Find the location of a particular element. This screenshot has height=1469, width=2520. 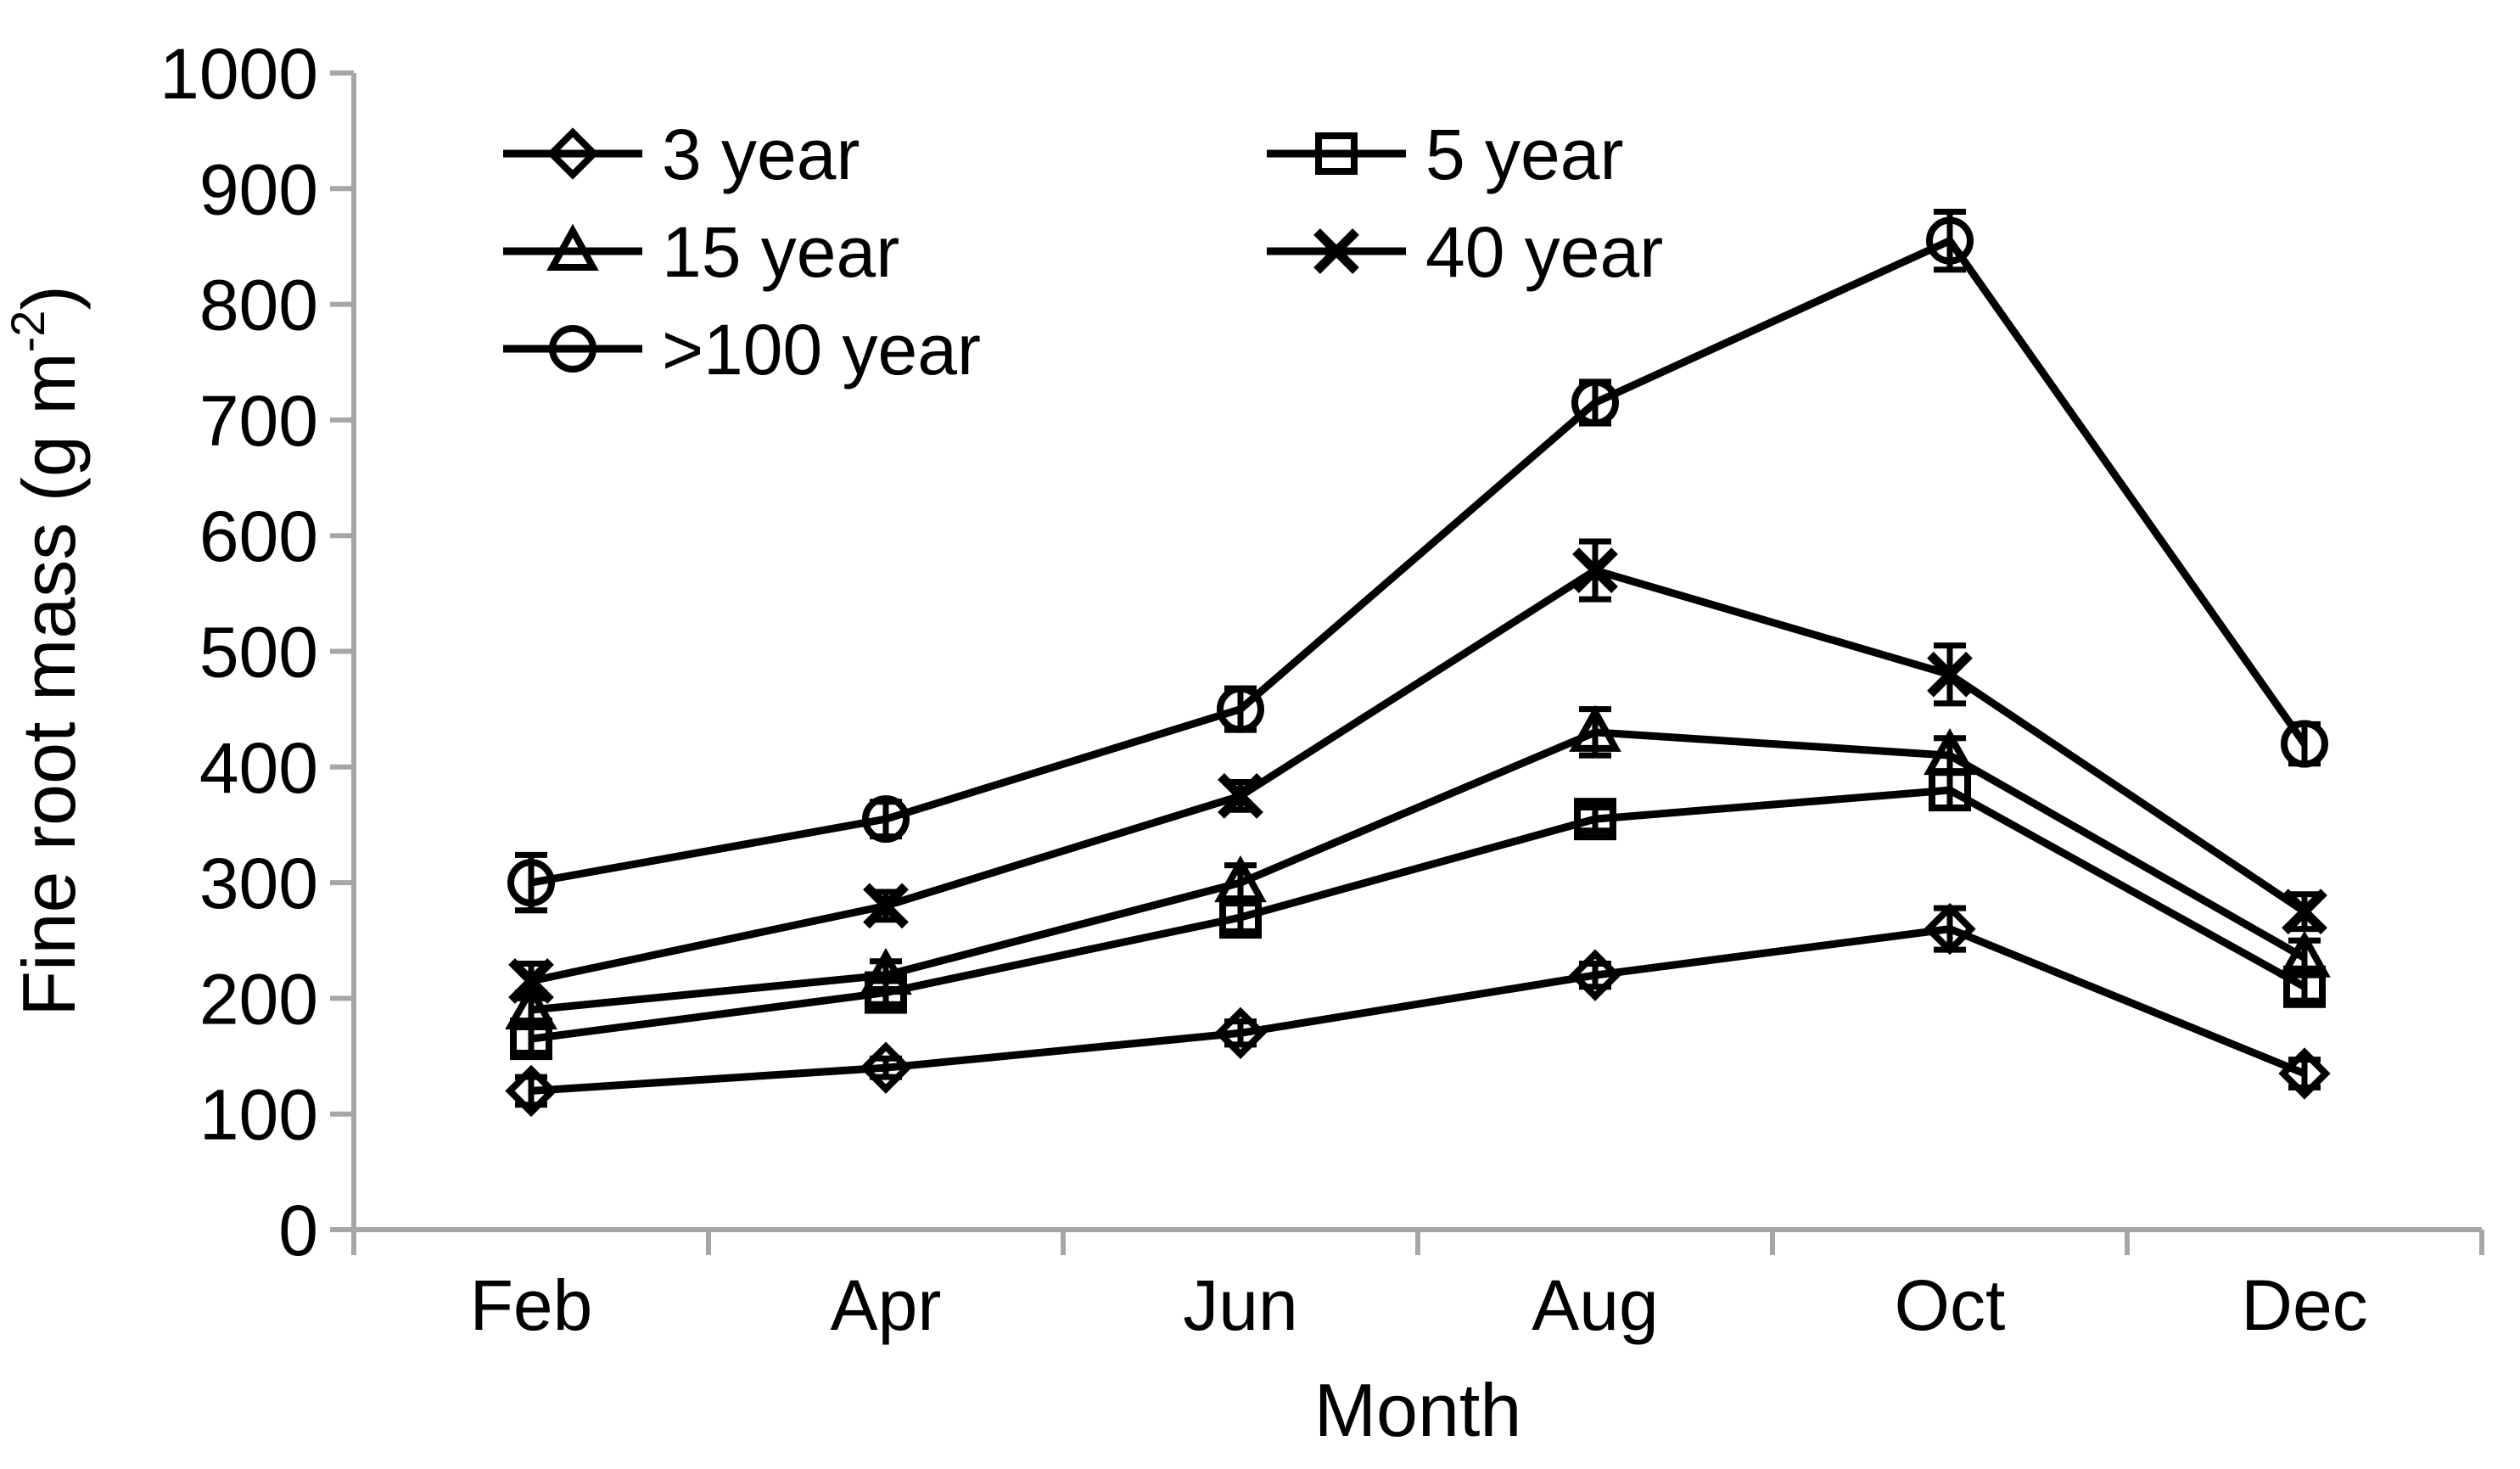

legend-item-3-year: 3 year is located at coordinates (681, 154).